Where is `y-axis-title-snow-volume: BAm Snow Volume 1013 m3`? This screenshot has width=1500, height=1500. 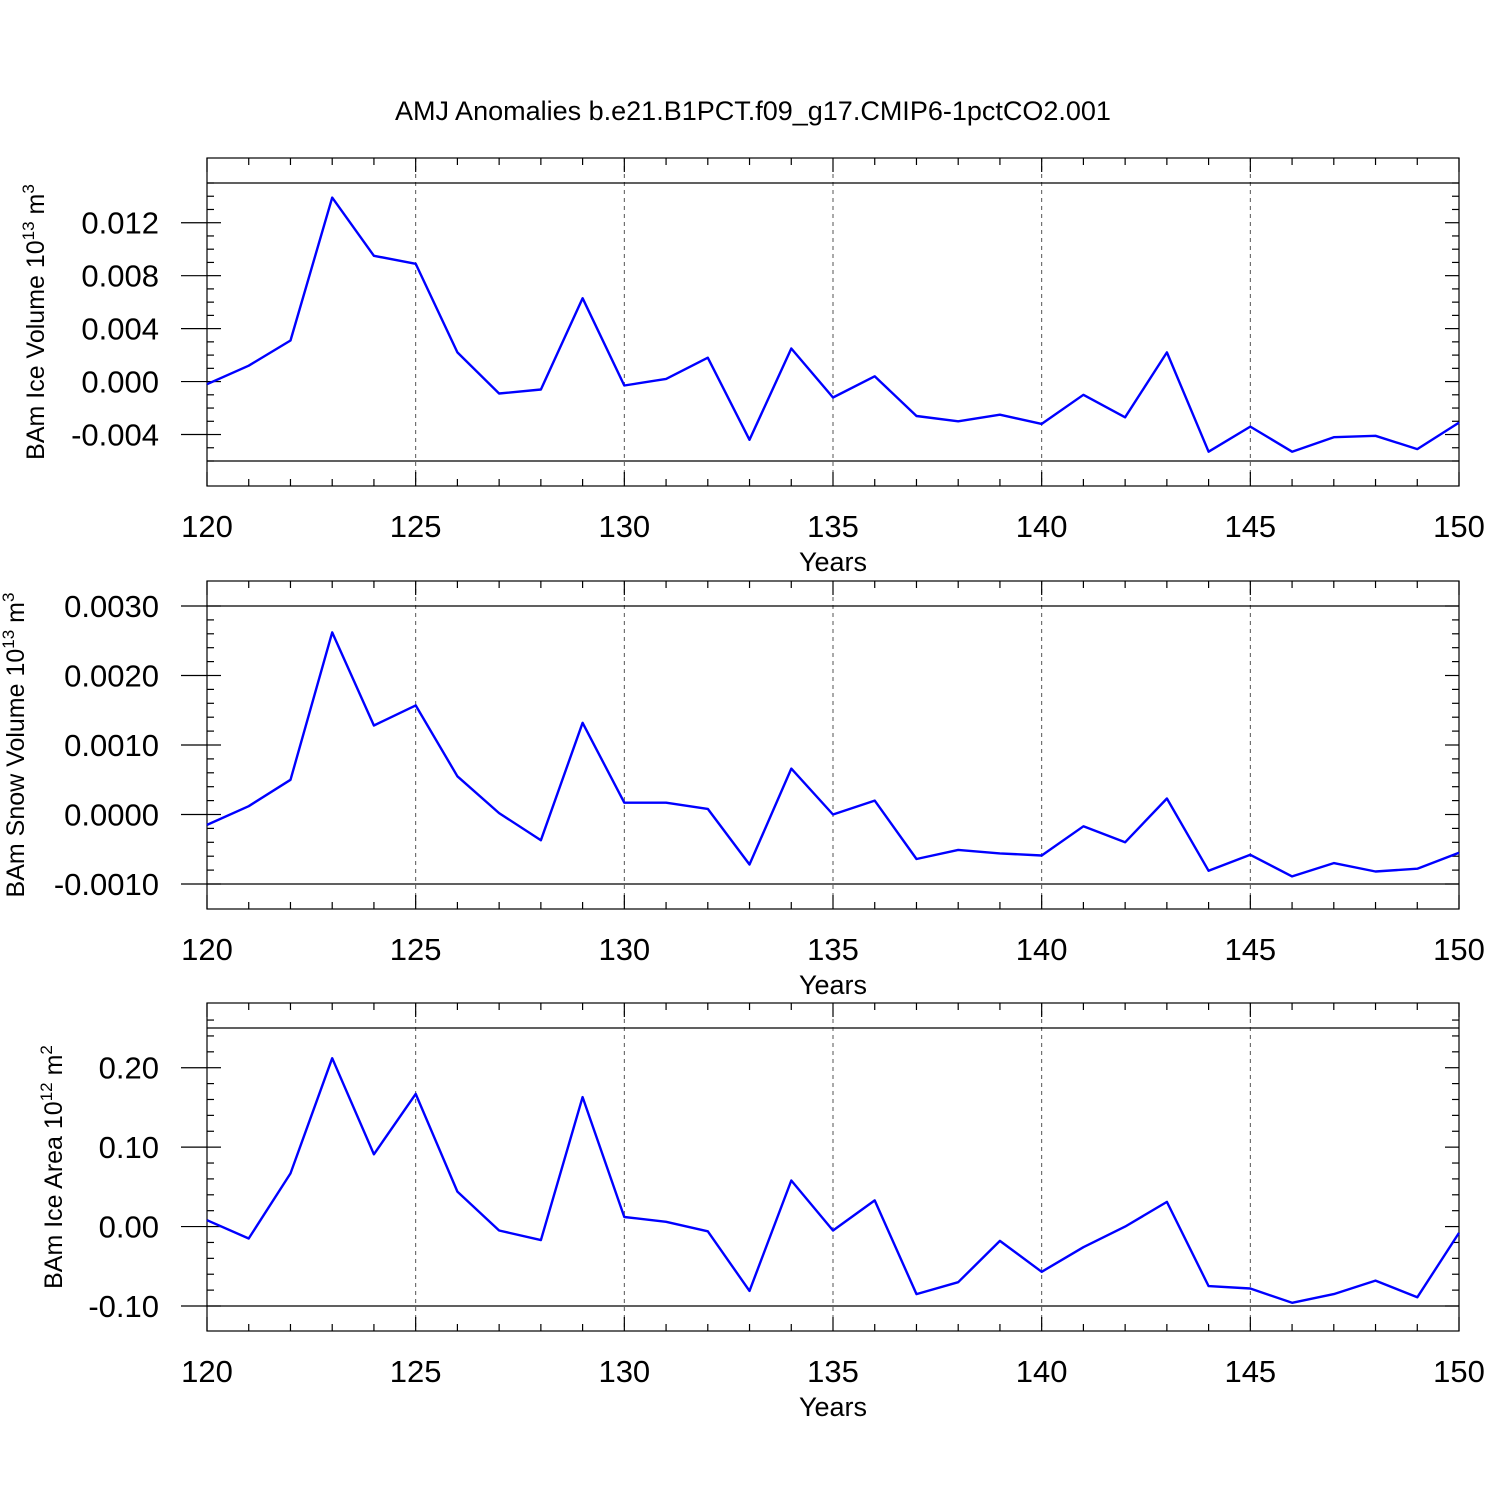 y-axis-title-snow-volume: BAm Snow Volume 1013 m3 is located at coordinates (15, 745).